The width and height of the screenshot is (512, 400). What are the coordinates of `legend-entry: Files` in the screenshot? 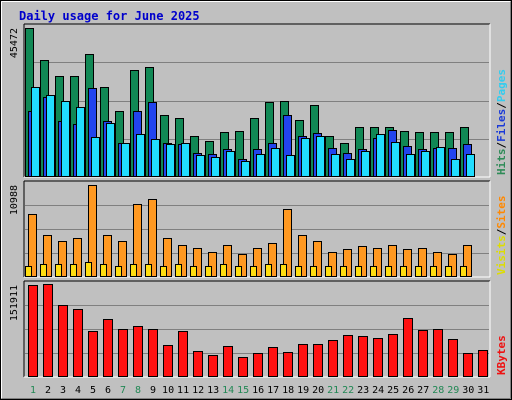 It's located at (501, 125).